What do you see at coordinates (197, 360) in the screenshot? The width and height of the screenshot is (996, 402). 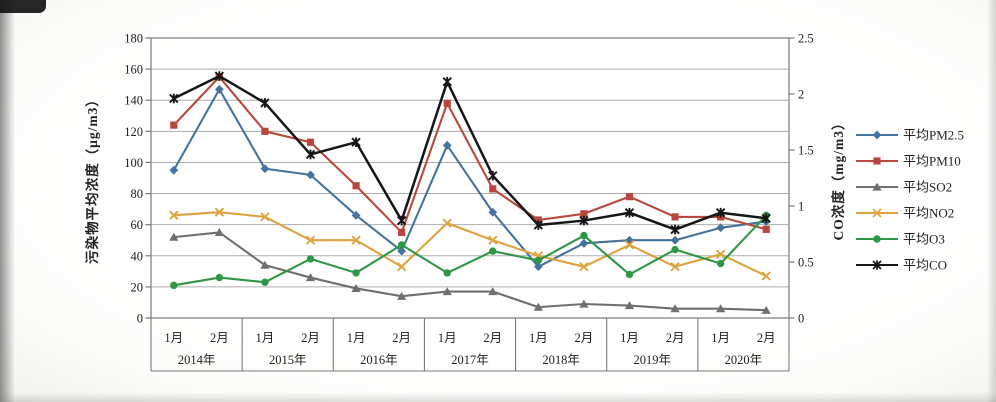 I see `year-label: 2014年` at bounding box center [197, 360].